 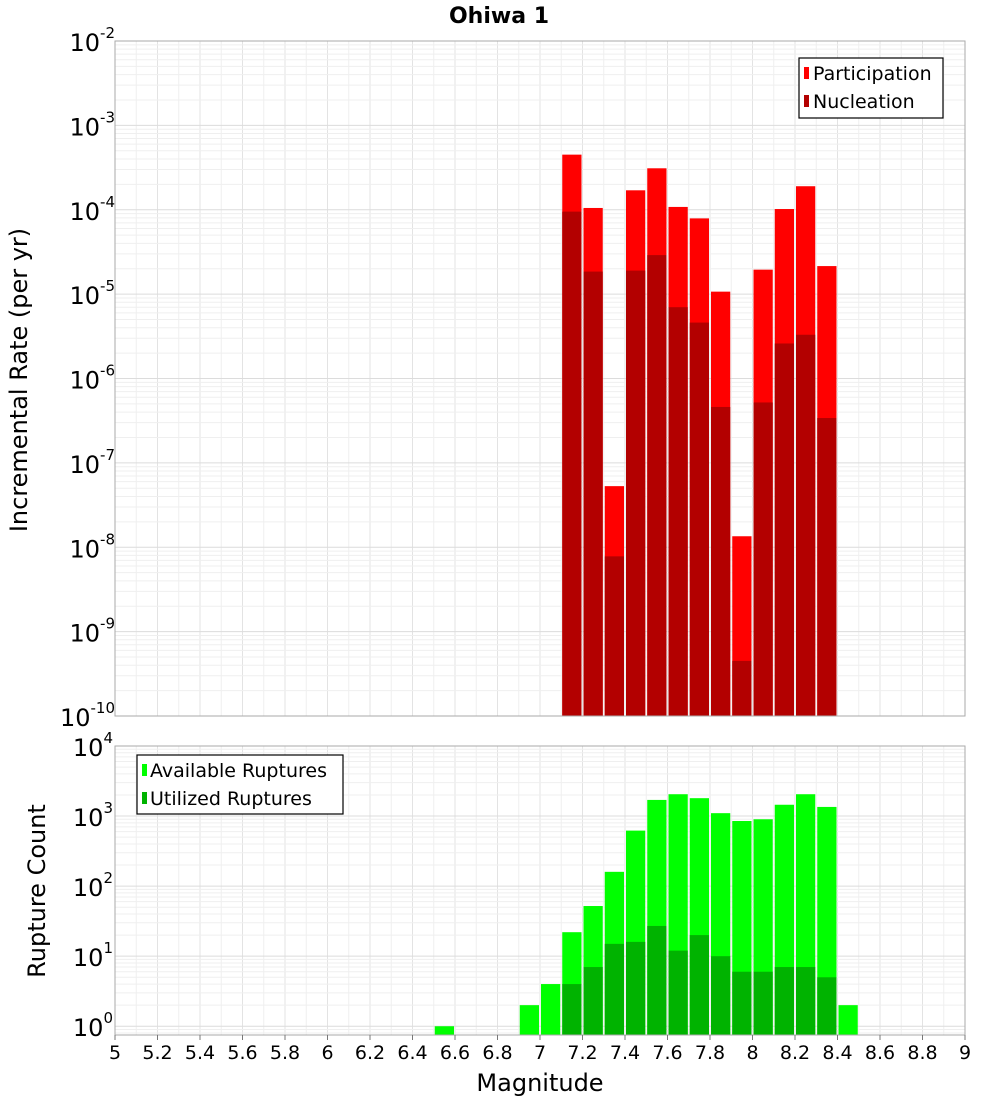 I want to click on x-tick-label: 8.4, so click(x=837, y=1053).